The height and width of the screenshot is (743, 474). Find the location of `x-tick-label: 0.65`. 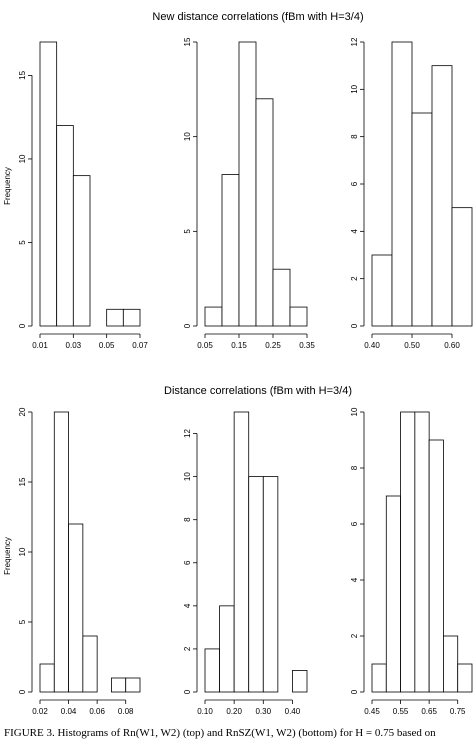

x-tick-label: 0.65 is located at coordinates (429, 711).